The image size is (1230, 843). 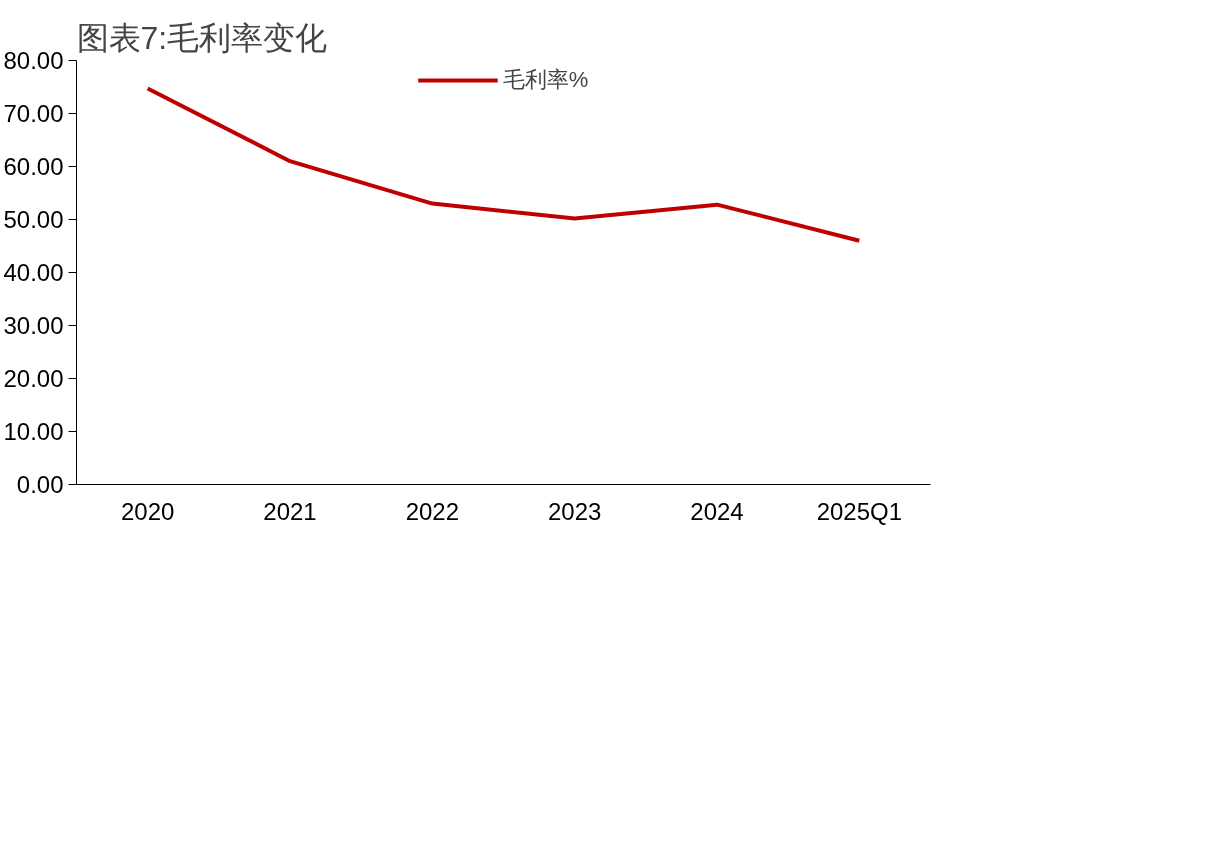 I want to click on x-tick-label: 2020, so click(x=147, y=511).